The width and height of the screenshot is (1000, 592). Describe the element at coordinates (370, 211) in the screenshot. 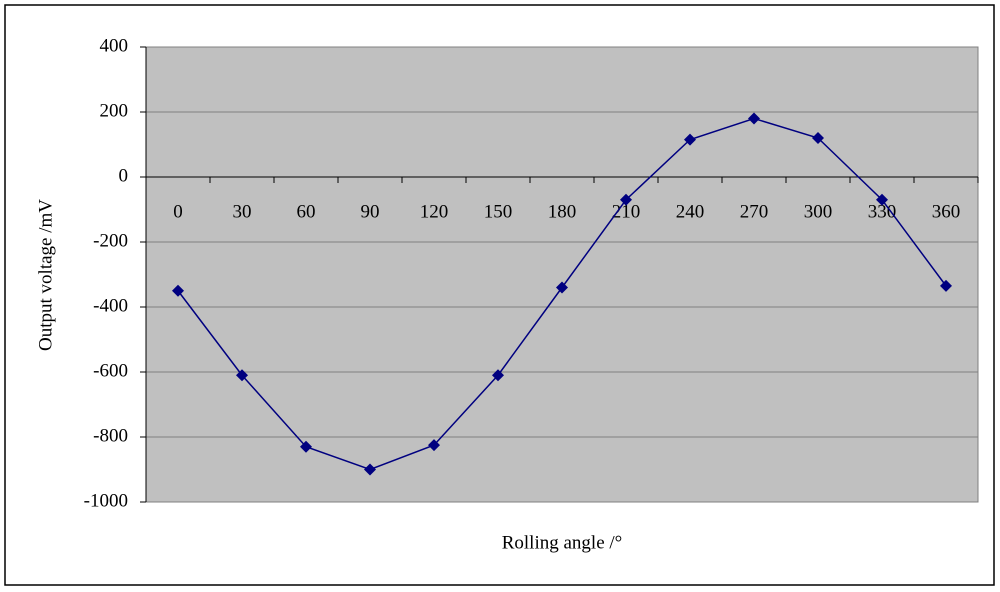

I see `x-tick-label: 90` at that location.